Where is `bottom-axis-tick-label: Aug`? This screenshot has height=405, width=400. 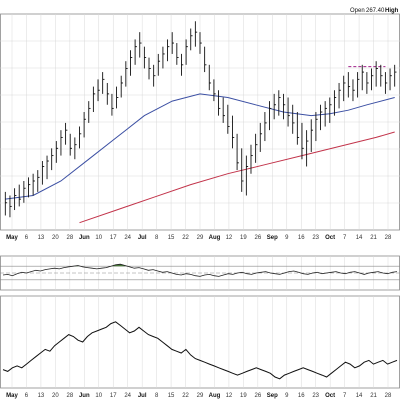 bottom-axis-tick-label: Aug is located at coordinates (215, 396).